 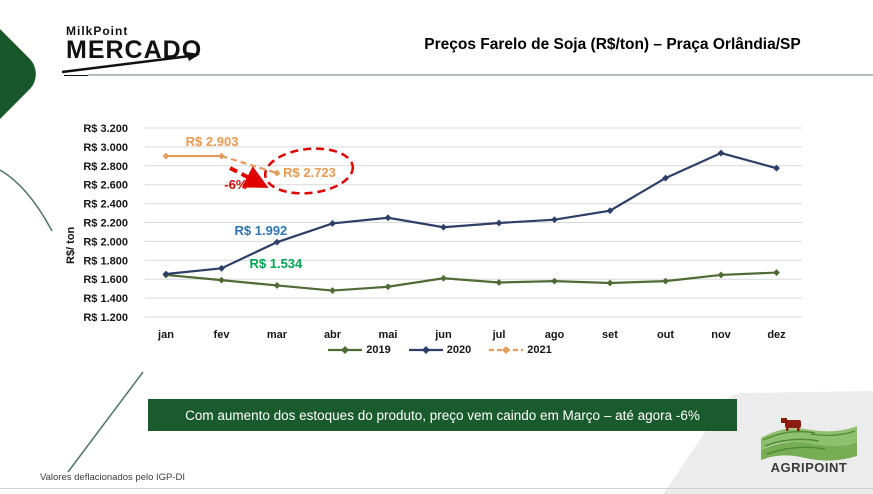 I want to click on highlight-ellipse-annotation, so click(x=309, y=171).